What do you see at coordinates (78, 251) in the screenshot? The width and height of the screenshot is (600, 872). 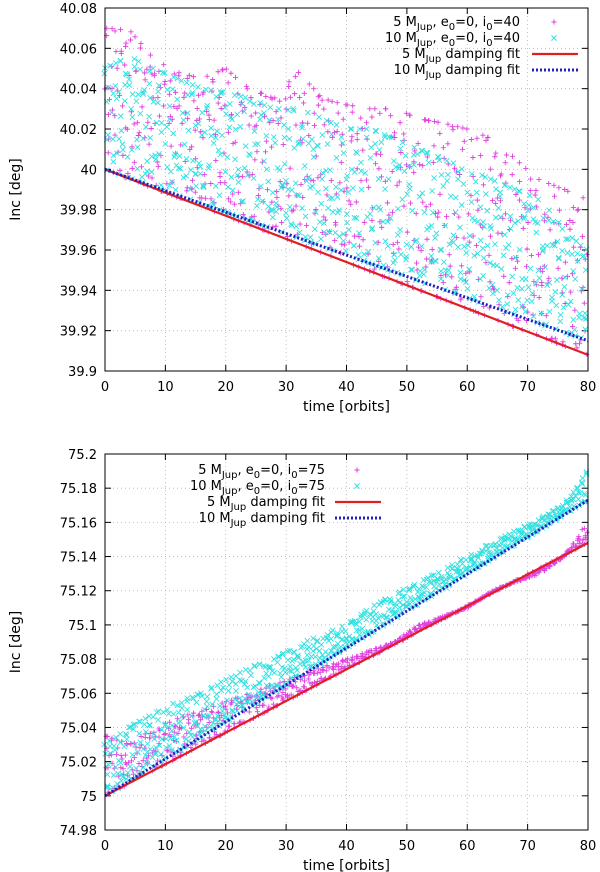 I see `y-tick-label: 39.96` at bounding box center [78, 251].